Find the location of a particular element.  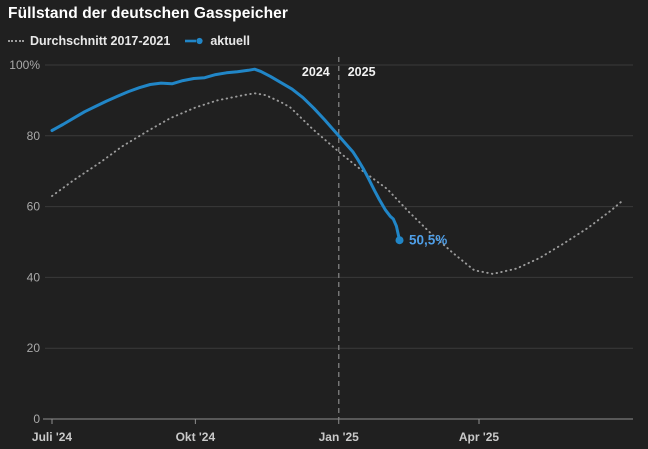

x-axis-label: Jan '25 is located at coordinates (339, 437).